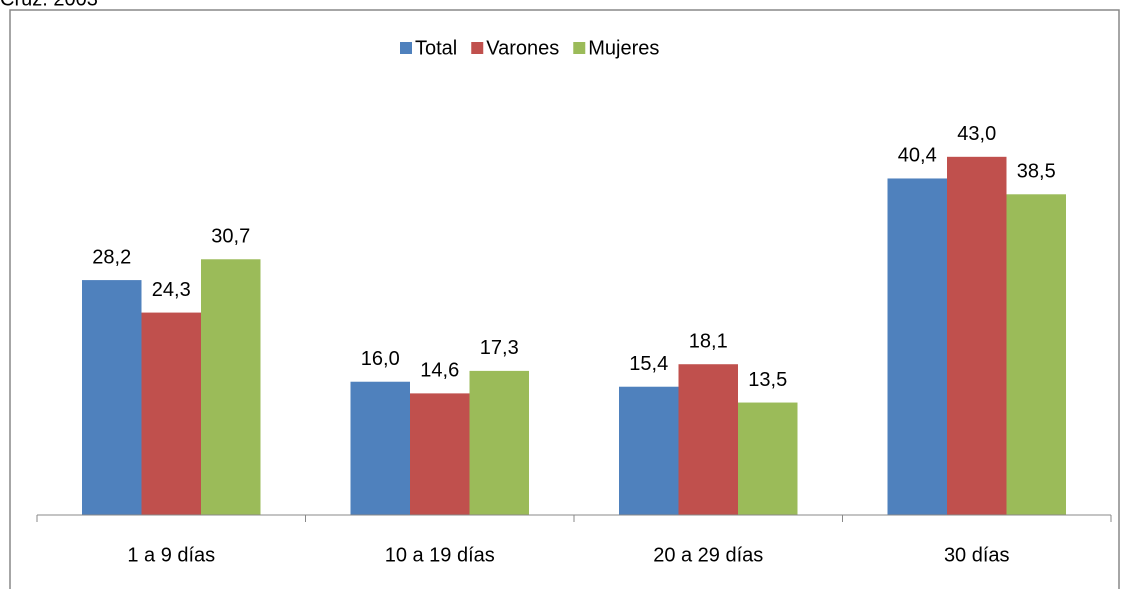 This screenshot has width=1128, height=589. What do you see at coordinates (440, 555) in the screenshot?
I see `x-tick-label: 10 a 19 días` at bounding box center [440, 555].